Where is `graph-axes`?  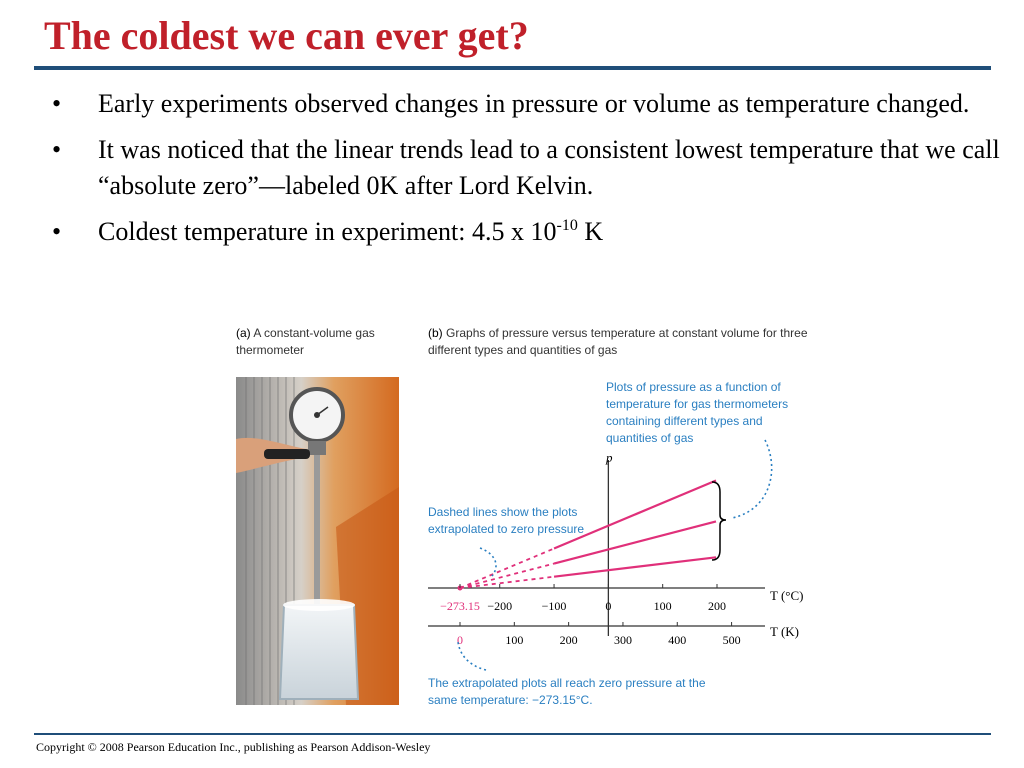
graph-axes is located at coordinates (596, 548).